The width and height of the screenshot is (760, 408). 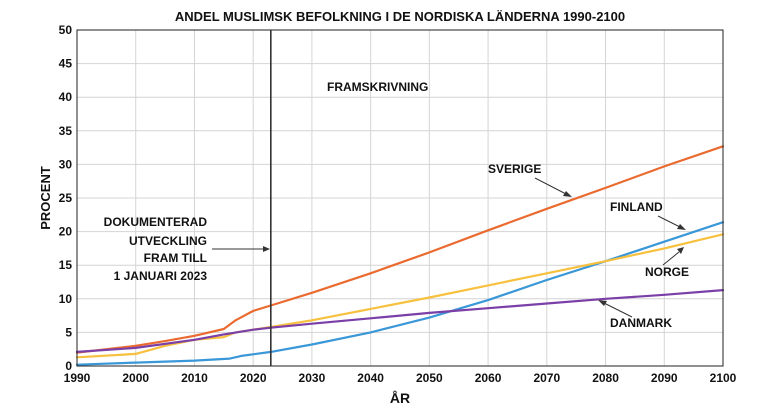 I want to click on y-tick-labels: 0 5 10 15 20 25 30 35 40 45 50, so click(x=66, y=198).